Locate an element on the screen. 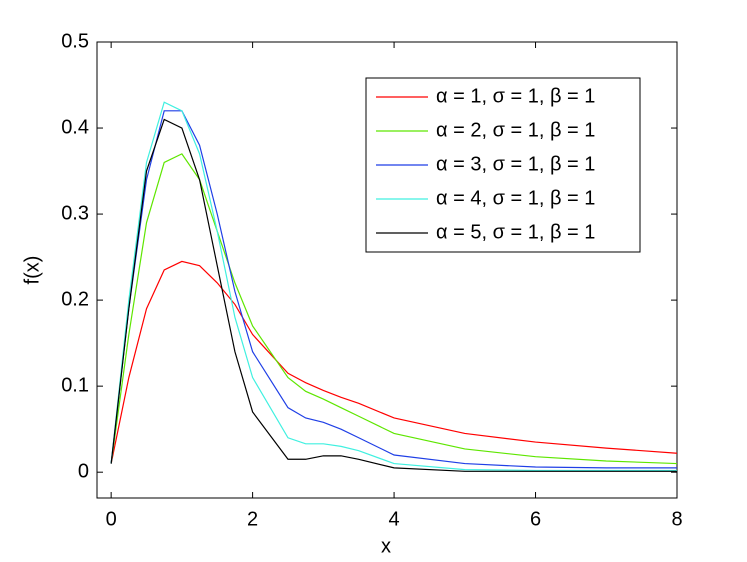 The width and height of the screenshot is (747, 562). x-tick-label: 2 is located at coordinates (252, 519).